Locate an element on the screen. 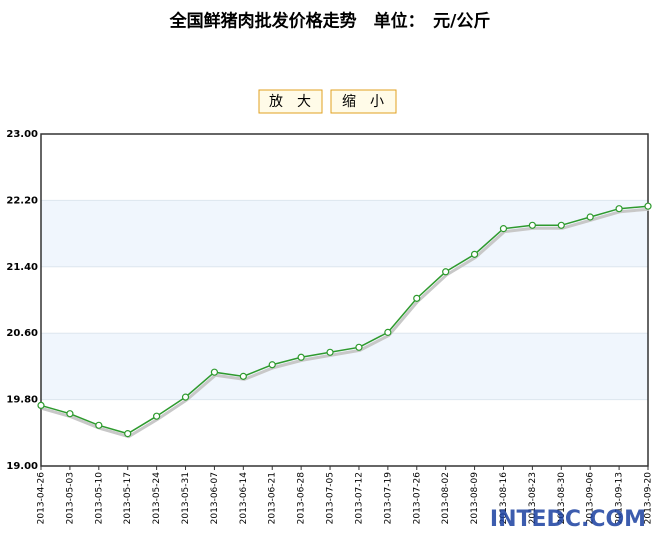  x-tick-label: 2013-05-24 is located at coordinates (157, 498).